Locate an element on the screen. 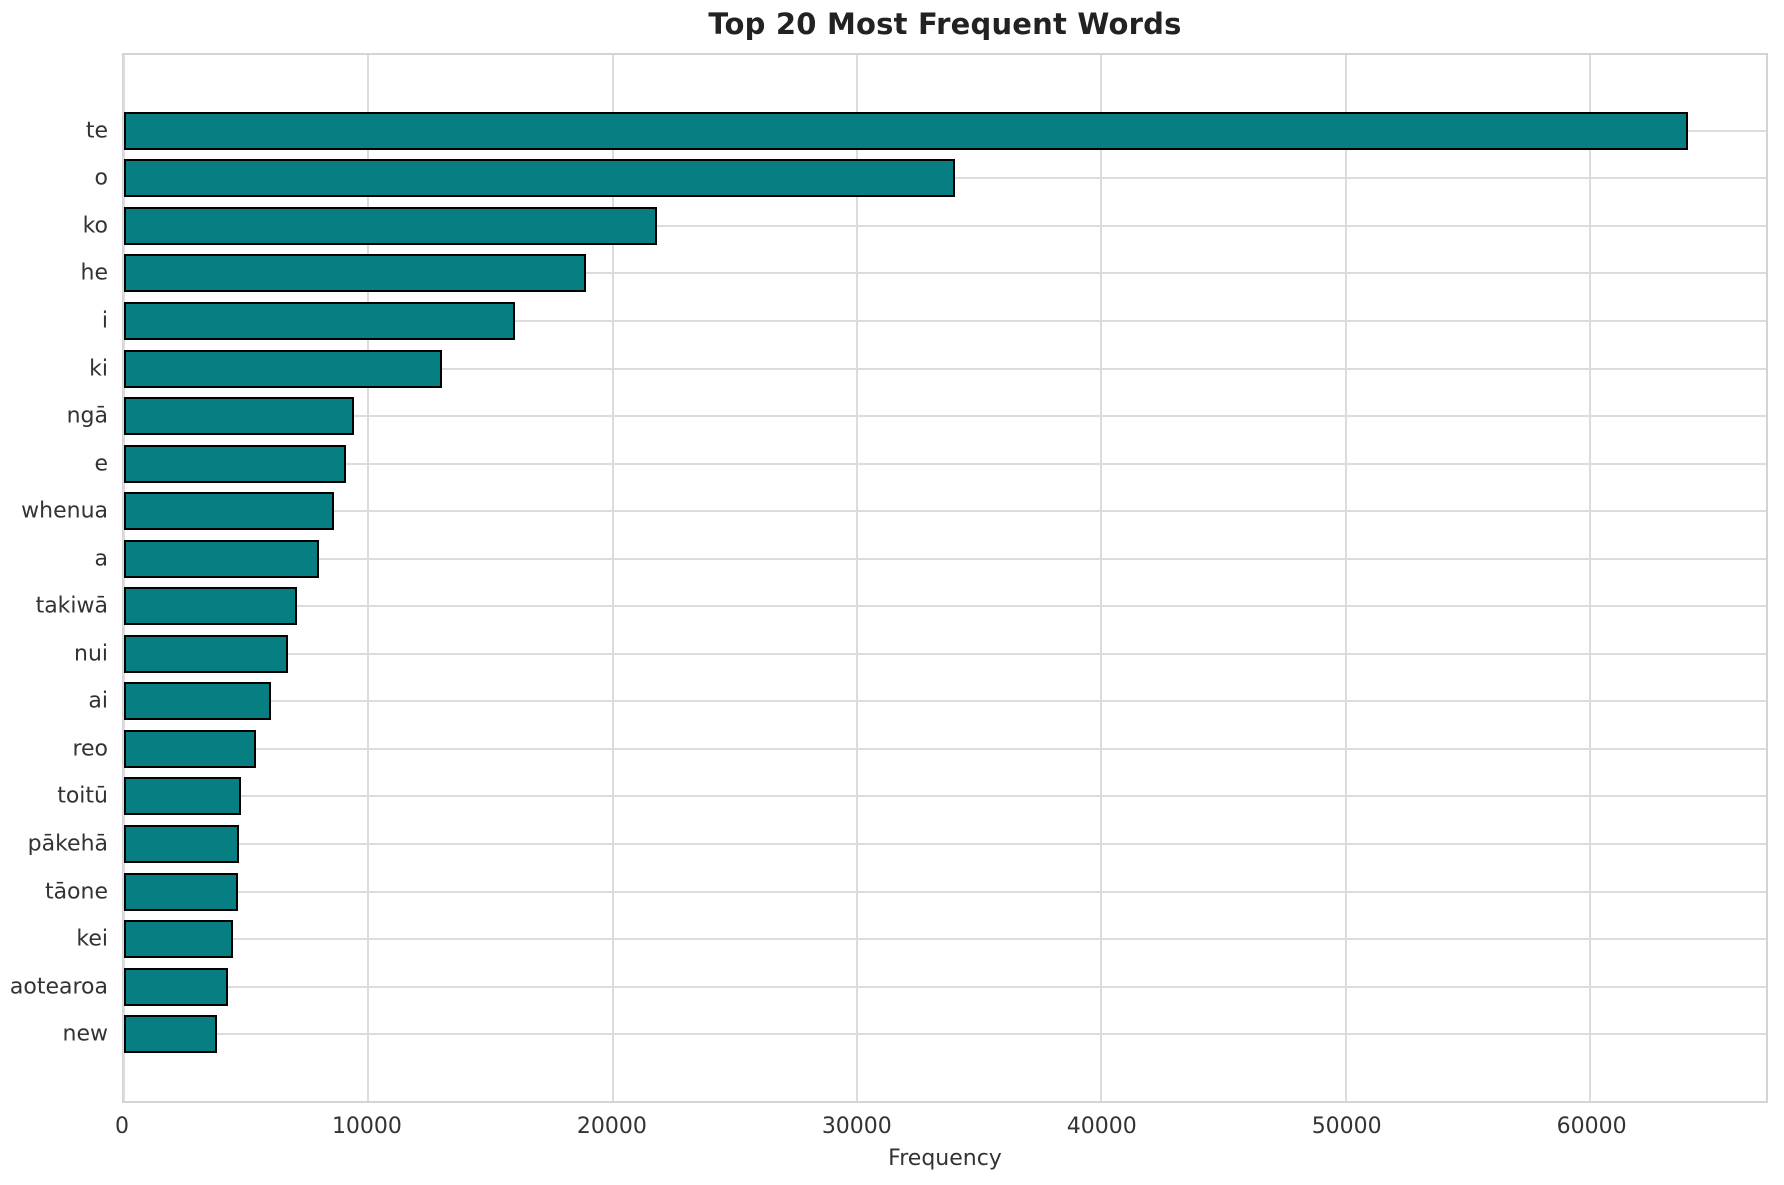 Image resolution: width=1784 pixels, height=1185 pixels. bar-row: e is located at coordinates (930, 464).